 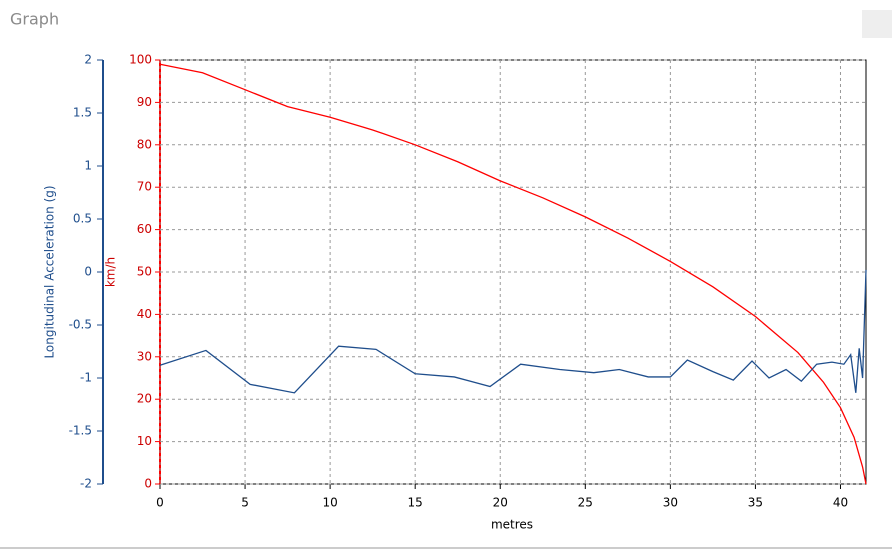 I want to click on y-tick-label: 1, so click(x=88, y=166).